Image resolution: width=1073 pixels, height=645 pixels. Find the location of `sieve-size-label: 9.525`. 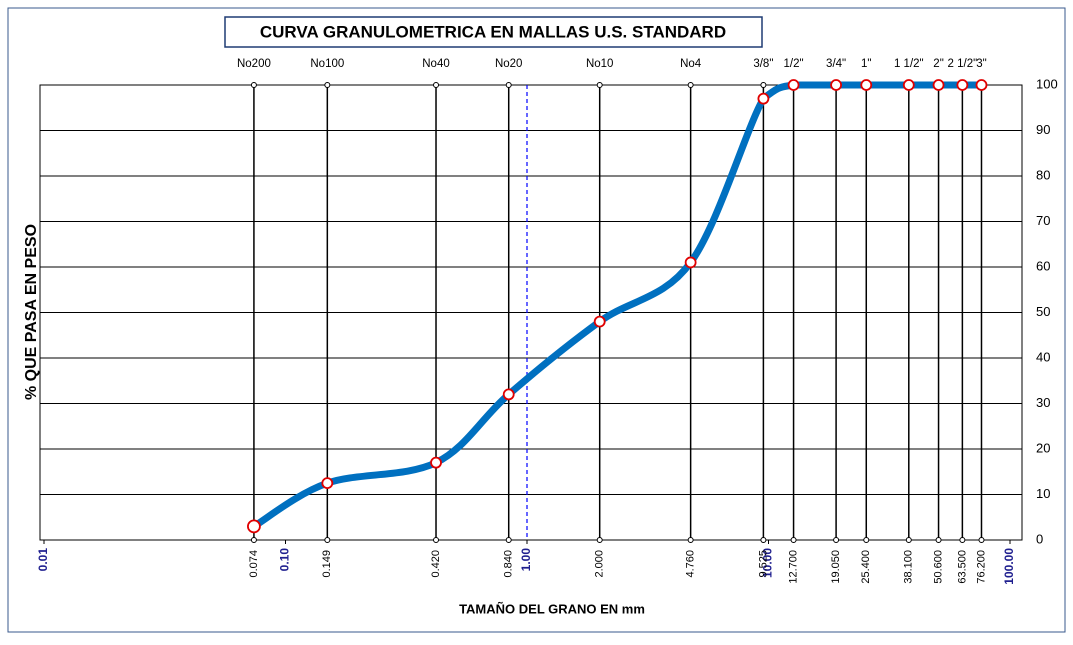

sieve-size-label: 9.525 is located at coordinates (763, 564).